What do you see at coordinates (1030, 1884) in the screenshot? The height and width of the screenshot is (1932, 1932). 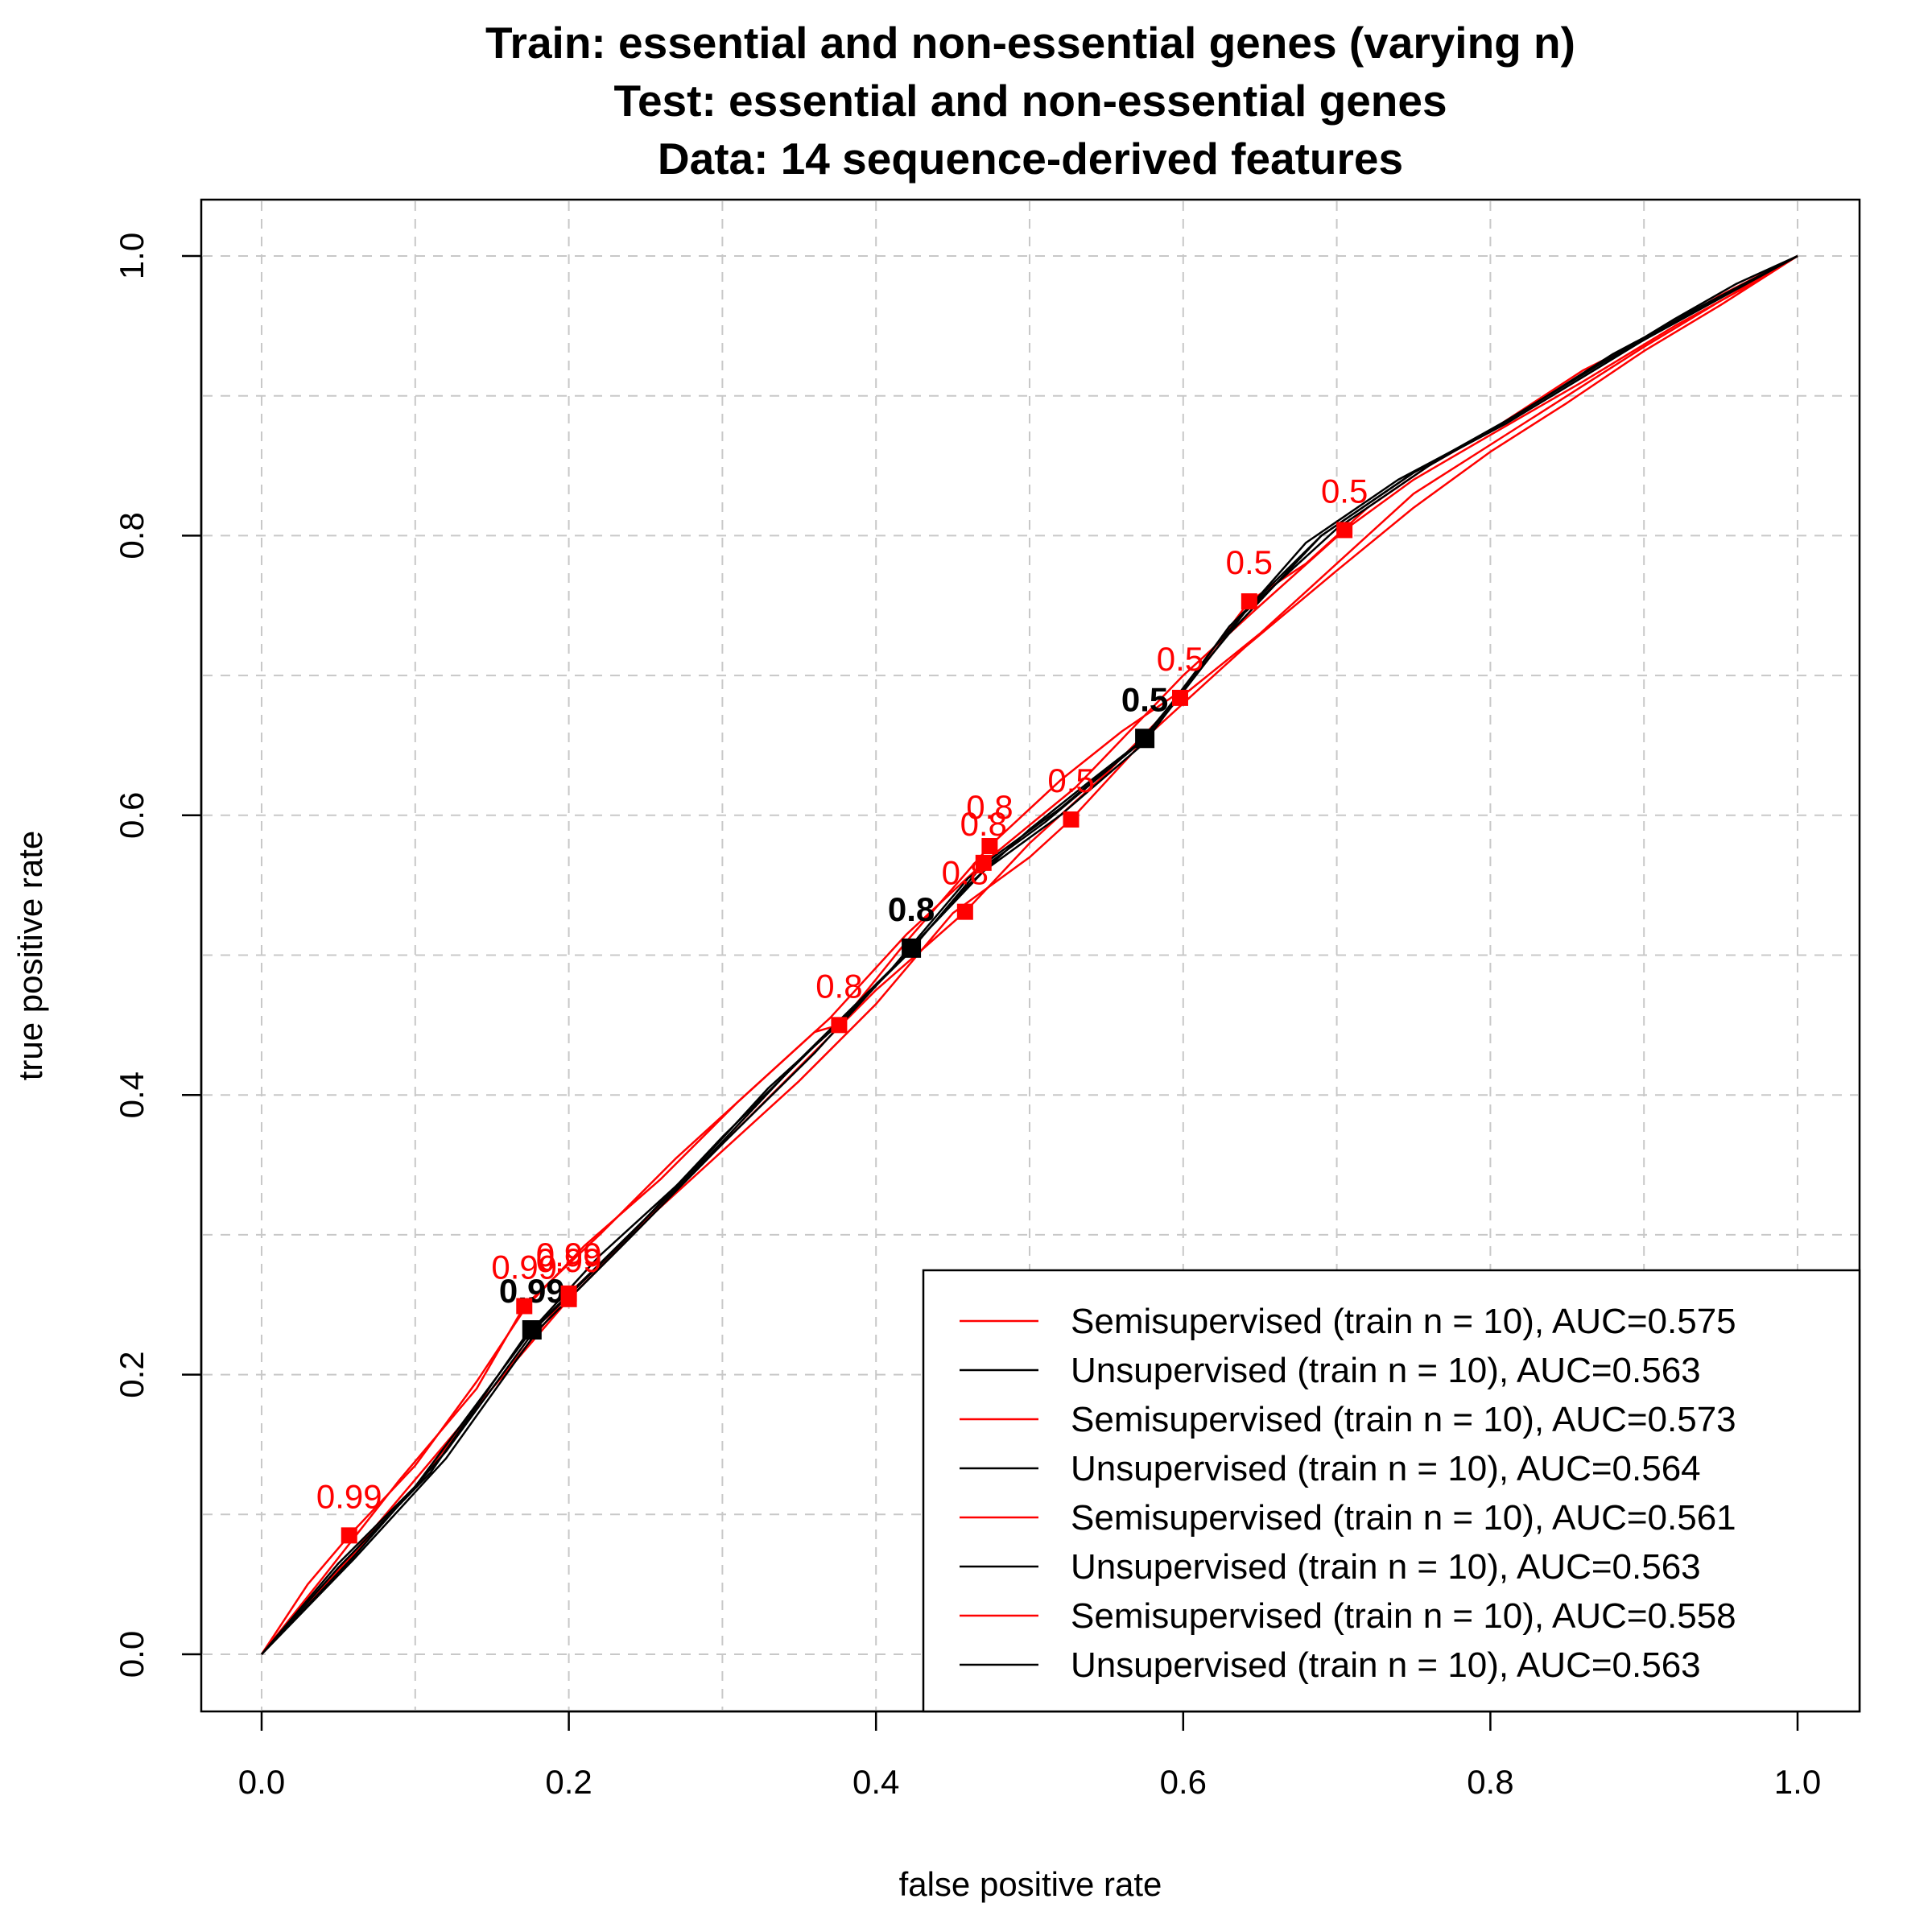 I see `x-axis-title: false positive rate` at bounding box center [1030, 1884].